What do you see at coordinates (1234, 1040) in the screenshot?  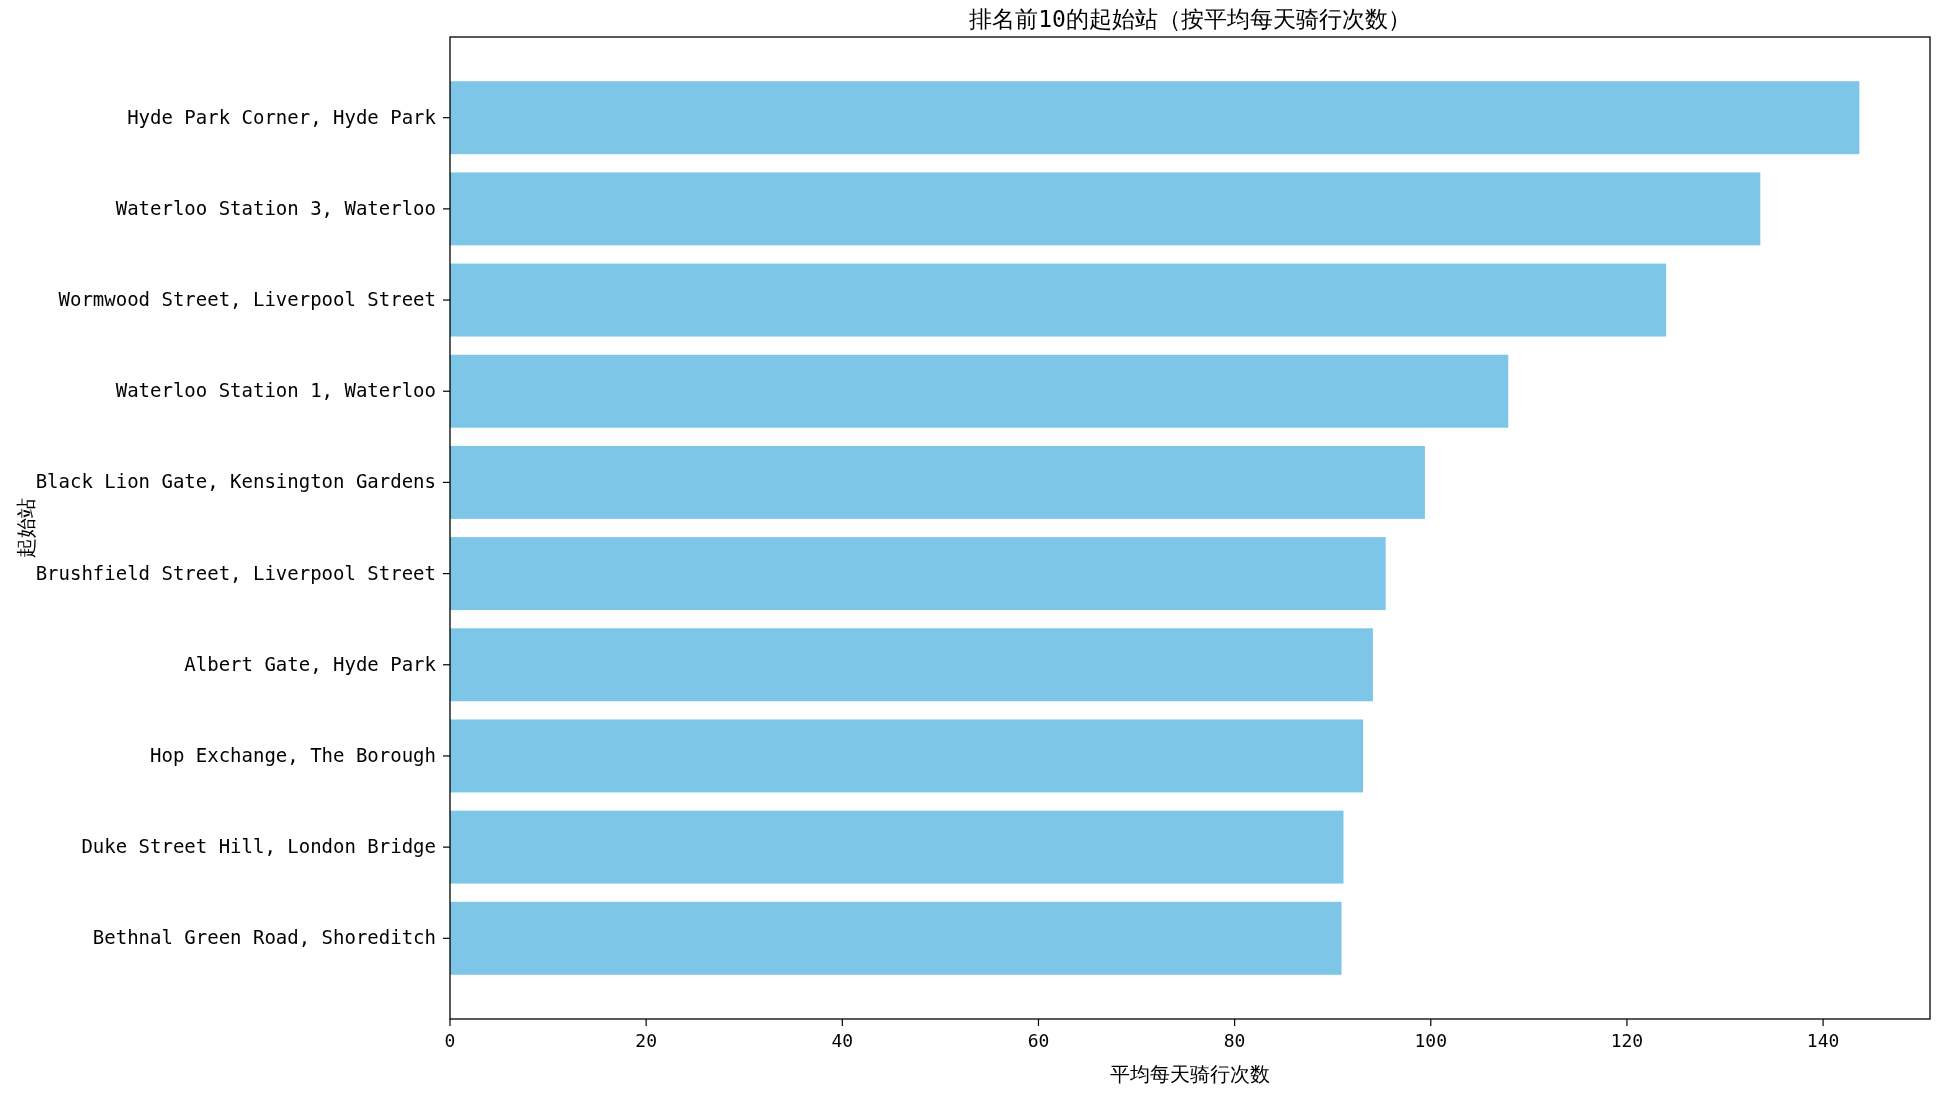 I see `x-tick-label: 80` at bounding box center [1234, 1040].